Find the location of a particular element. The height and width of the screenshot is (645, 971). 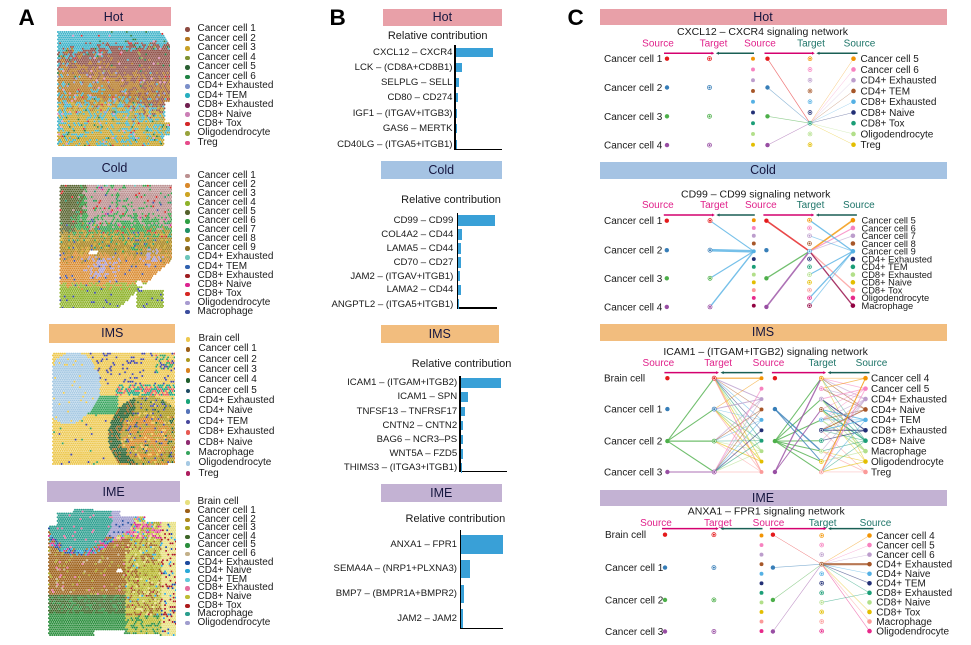

svg-text: ANXA1 – FPR1 signaling network is located at coordinates (767, 511).